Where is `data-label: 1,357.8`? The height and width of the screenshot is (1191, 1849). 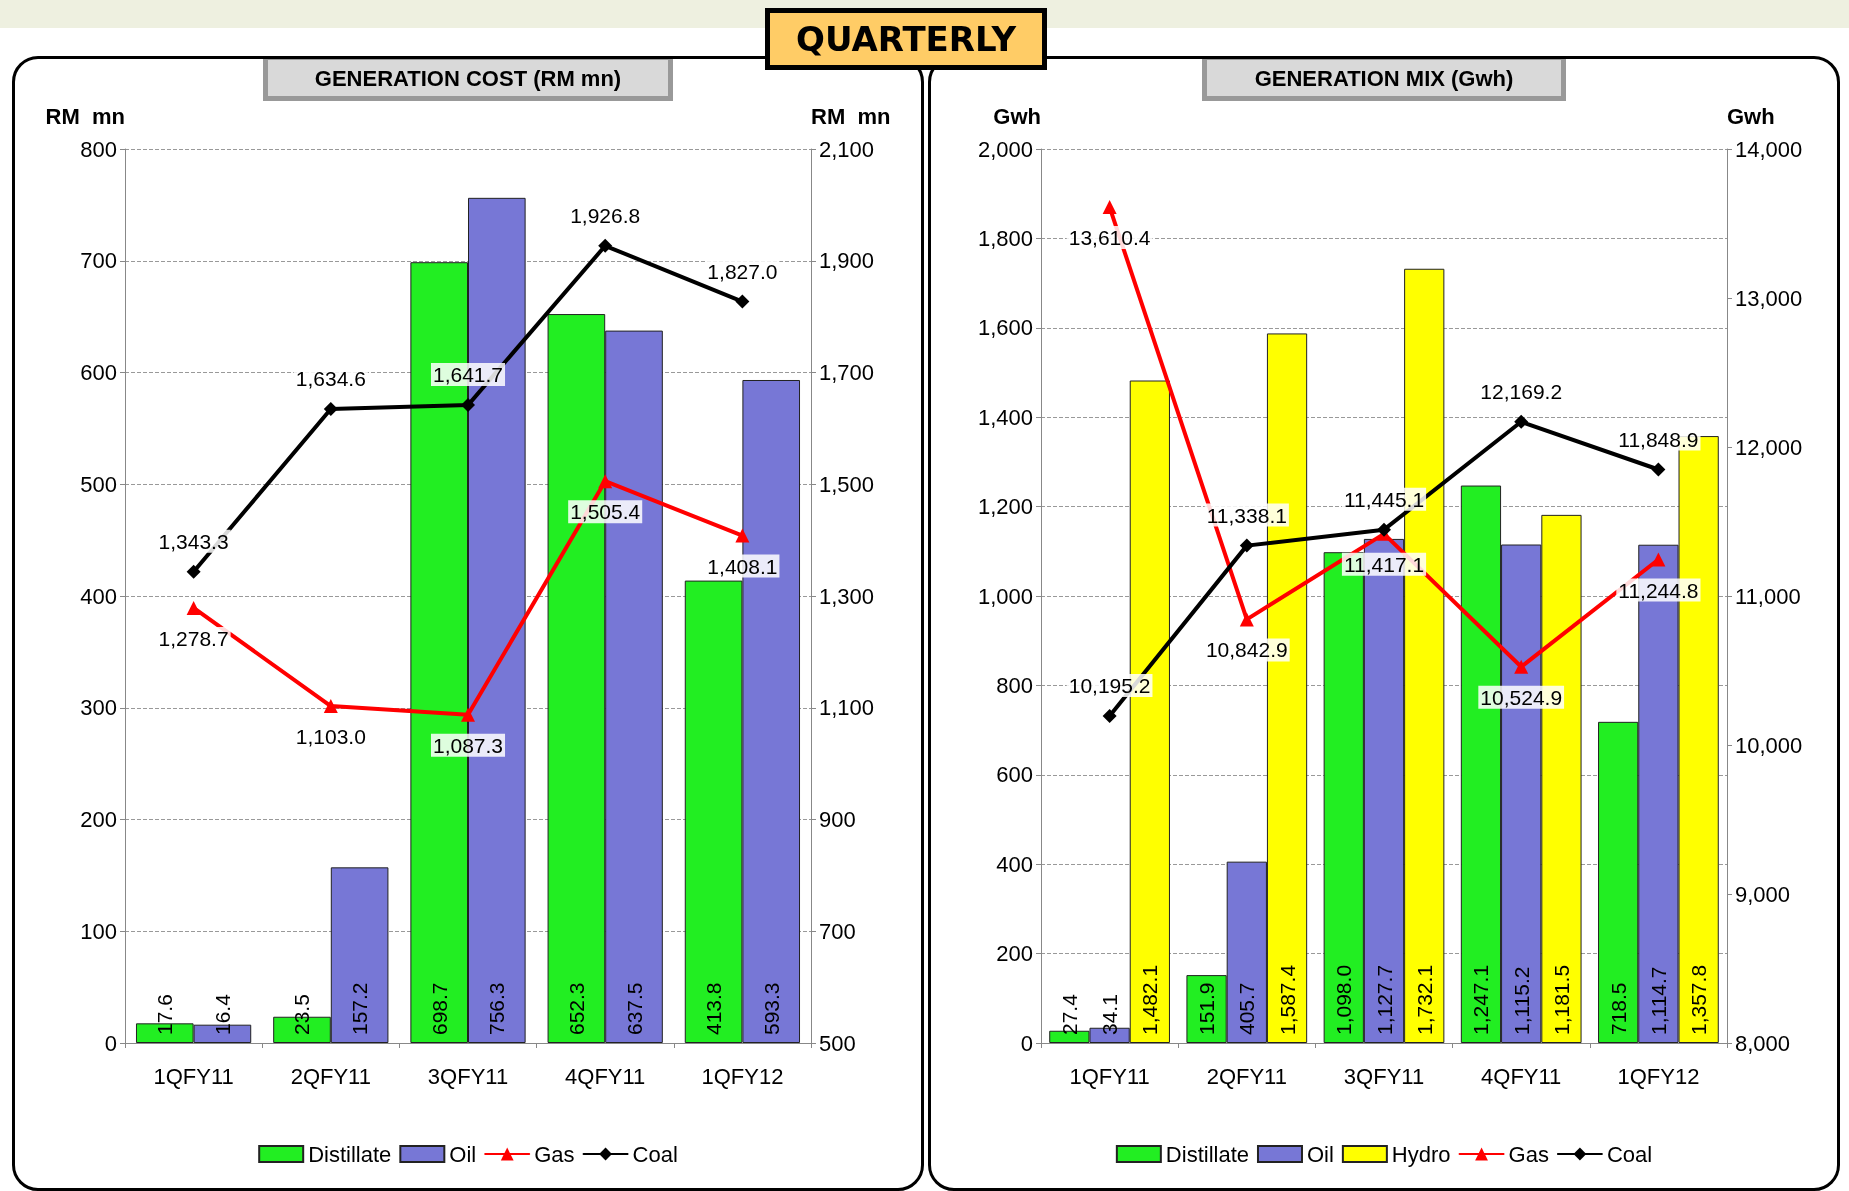 data-label: 1,357.8 is located at coordinates (1699, 999).